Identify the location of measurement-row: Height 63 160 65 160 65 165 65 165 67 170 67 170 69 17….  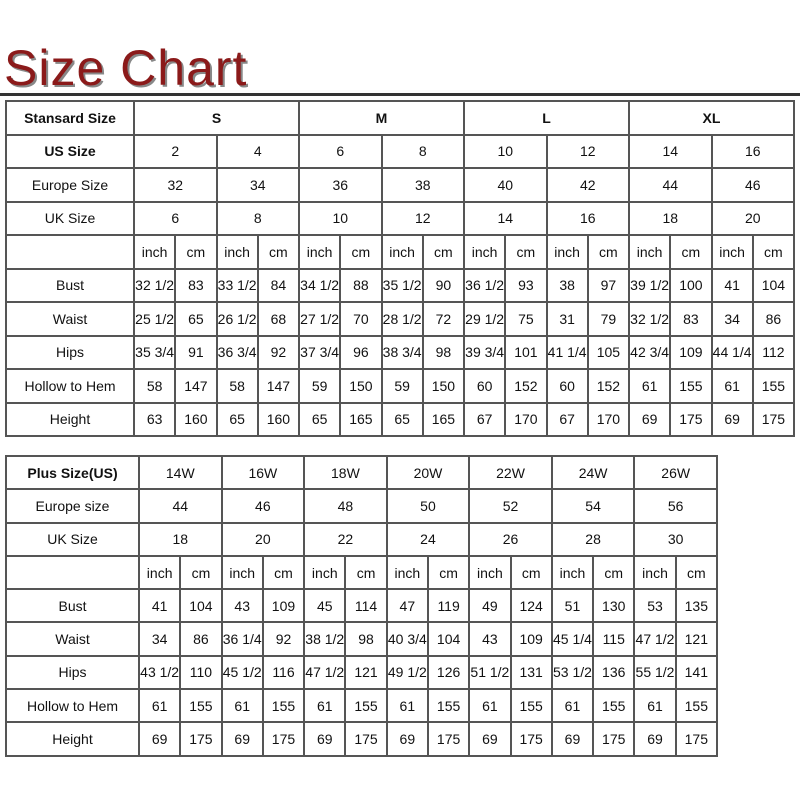
(400, 419).